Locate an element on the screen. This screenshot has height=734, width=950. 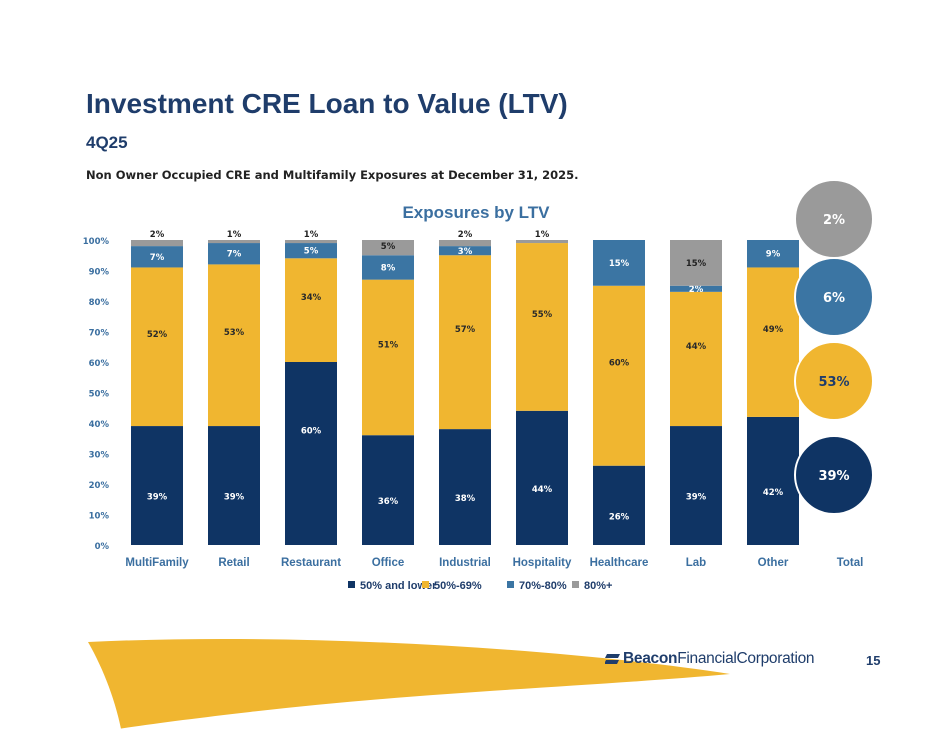
x-category-label: Hospitality is located at coordinates (542, 563).